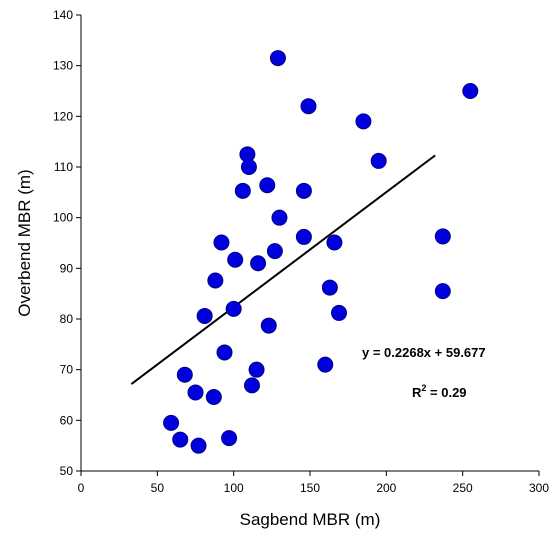 This screenshot has height=536, width=550. What do you see at coordinates (63, 66) in the screenshot?
I see `y-tick-label: 130` at bounding box center [63, 66].